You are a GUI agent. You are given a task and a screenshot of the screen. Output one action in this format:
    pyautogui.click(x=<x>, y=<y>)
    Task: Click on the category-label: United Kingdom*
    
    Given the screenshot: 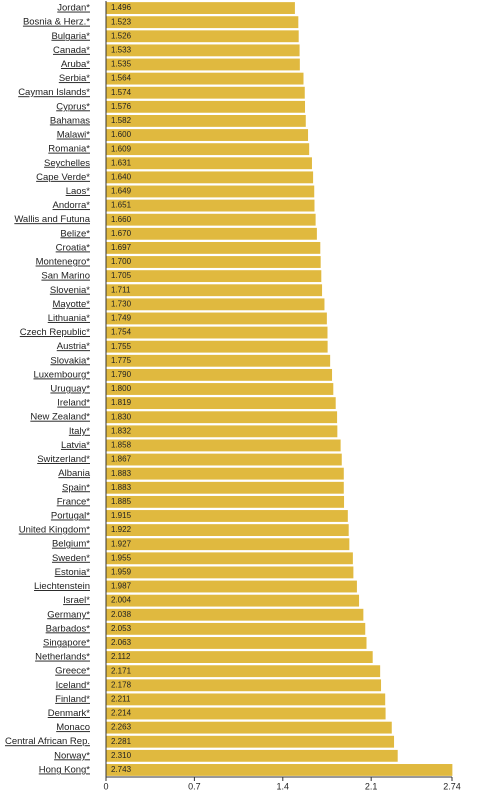 What is the action you would take?
    pyautogui.click(x=55, y=530)
    